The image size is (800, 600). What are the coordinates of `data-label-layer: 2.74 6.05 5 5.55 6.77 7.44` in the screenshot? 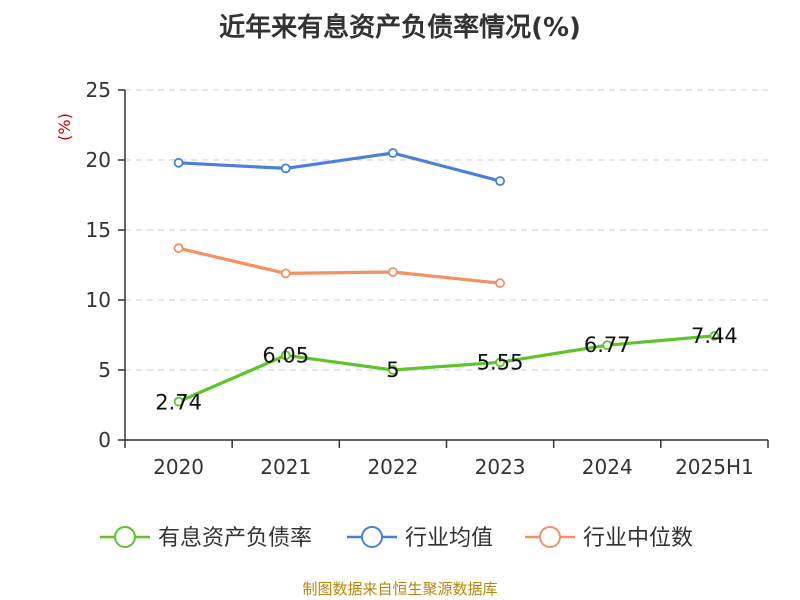 It's located at (446, 369).